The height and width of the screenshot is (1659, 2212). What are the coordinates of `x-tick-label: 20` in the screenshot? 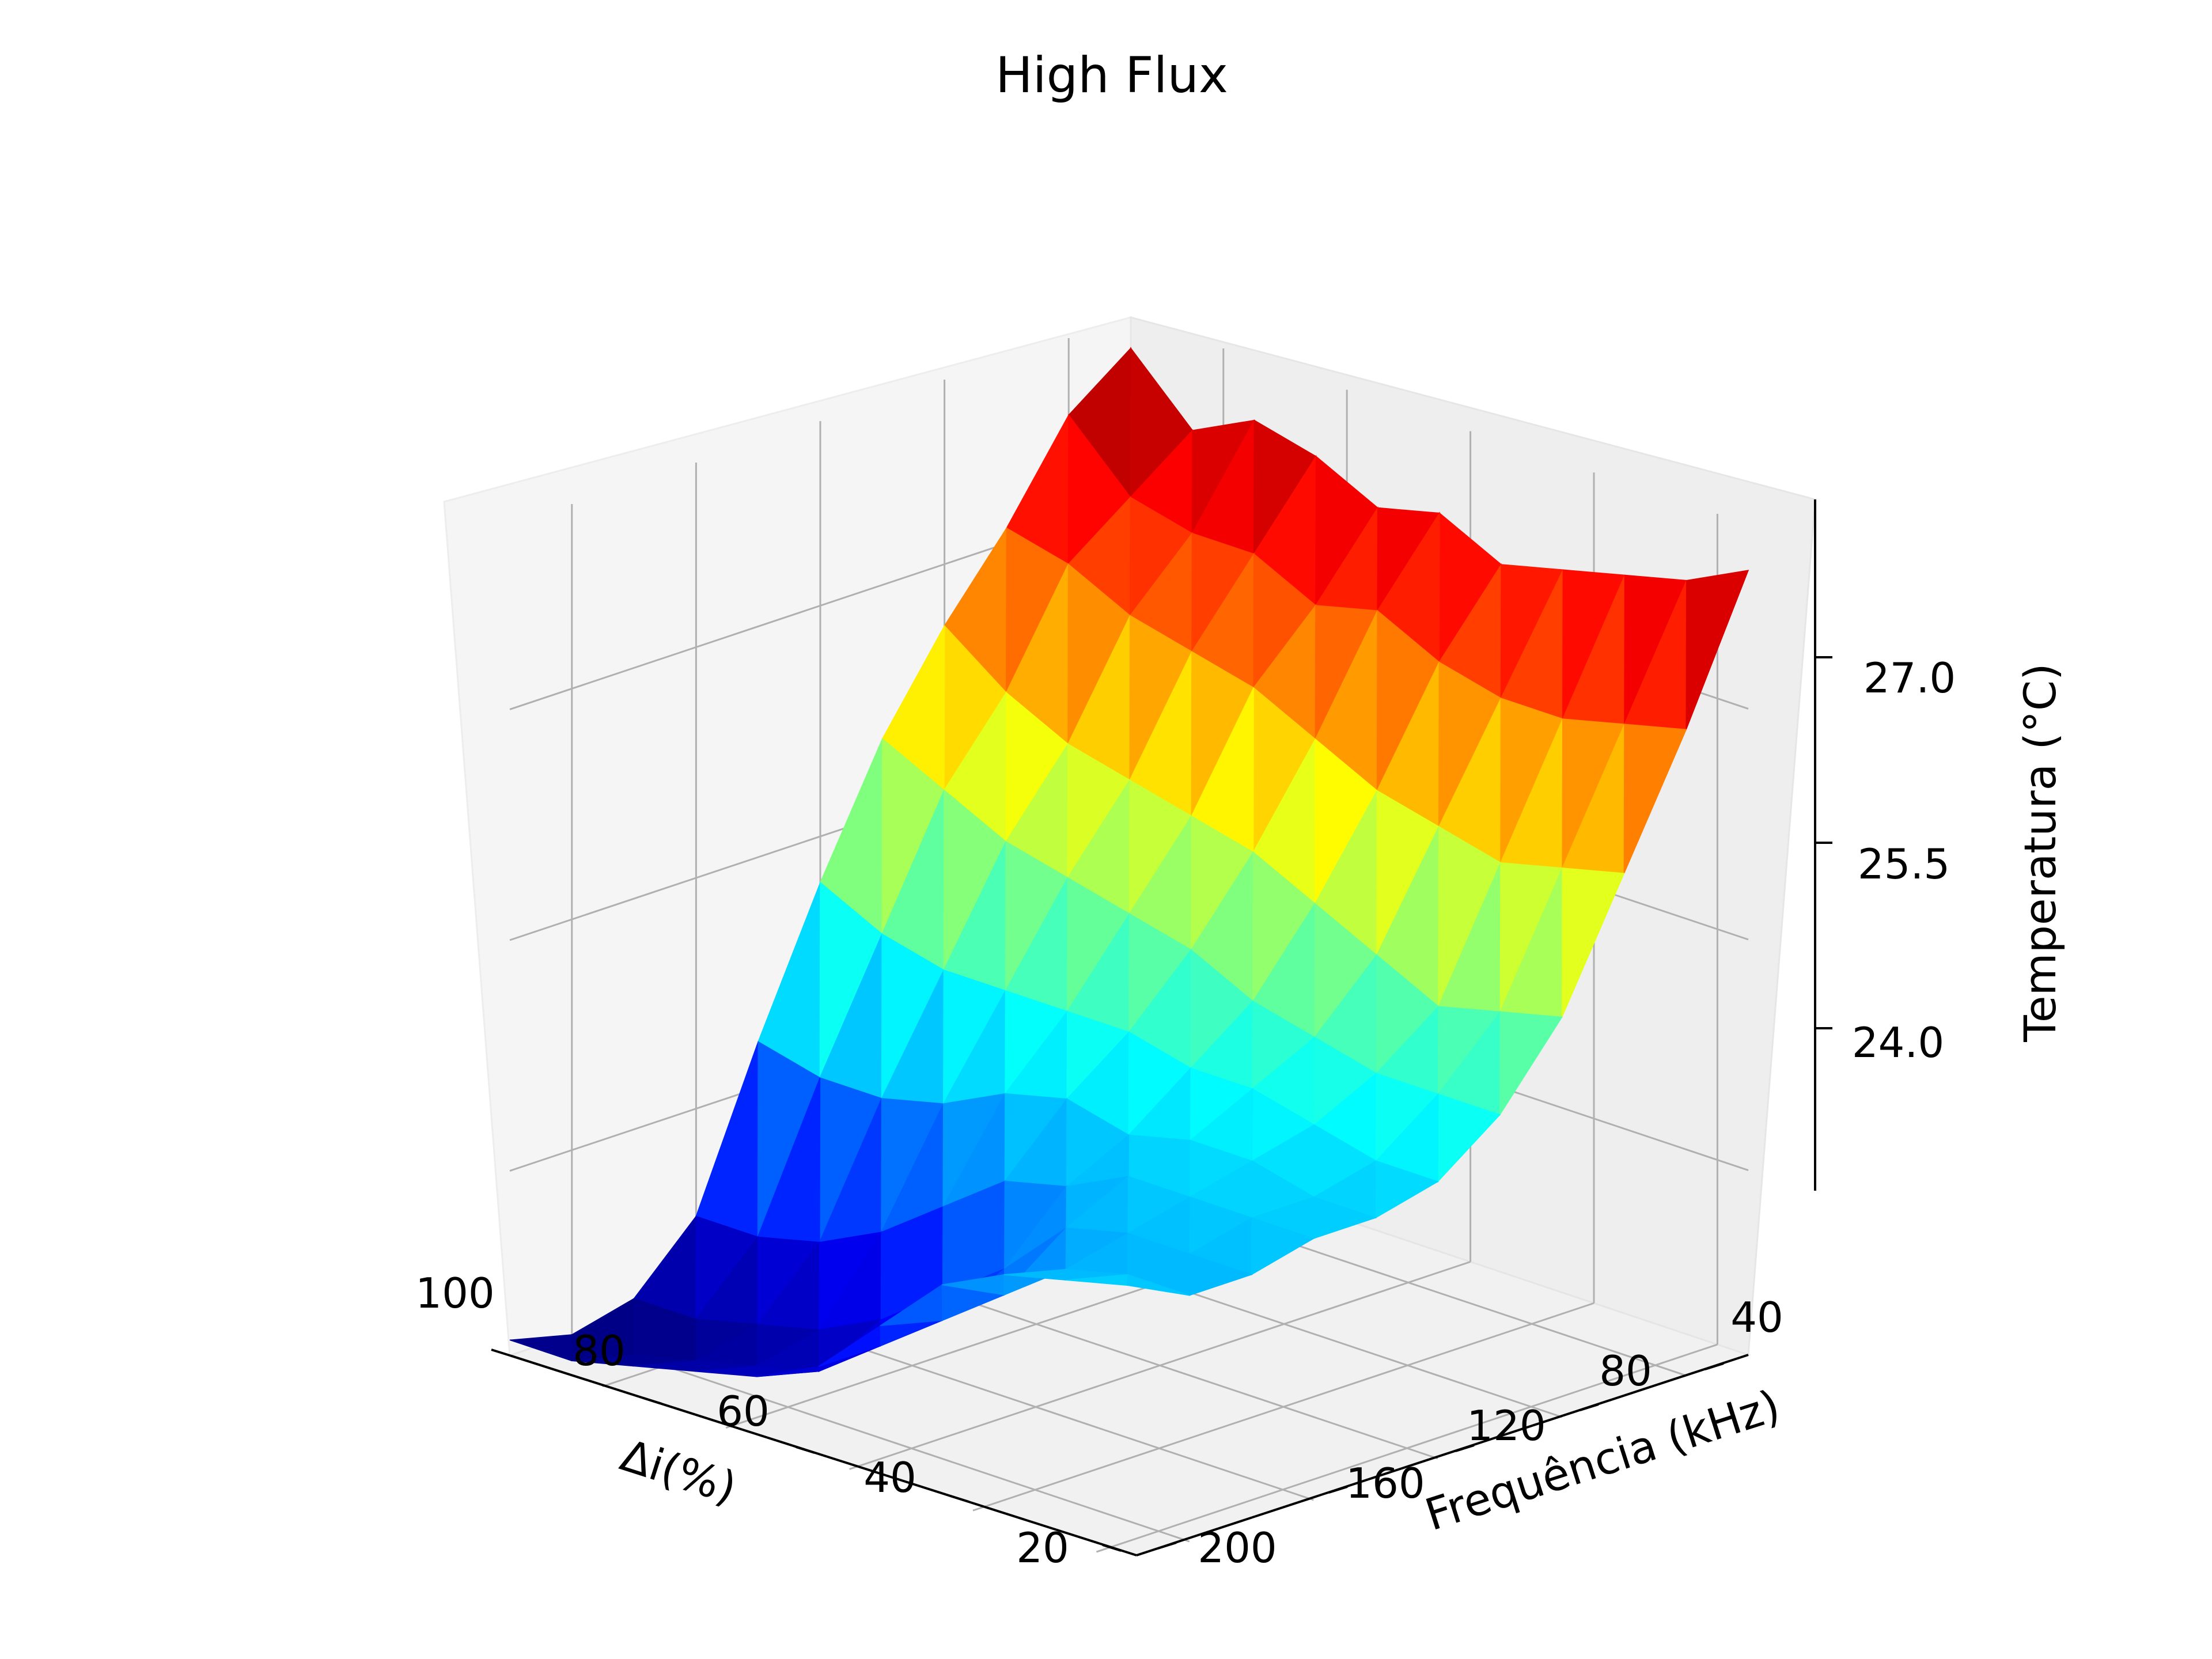 It's located at (1042, 1548).